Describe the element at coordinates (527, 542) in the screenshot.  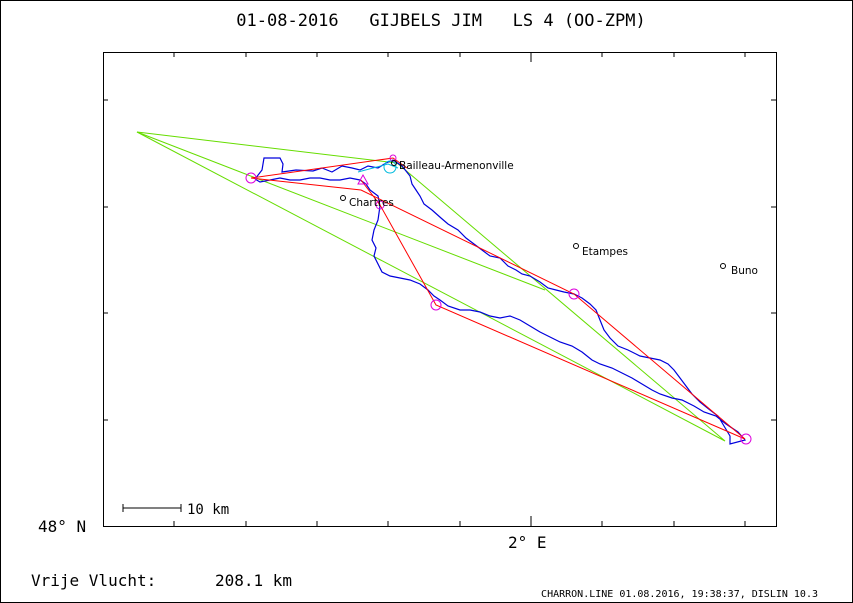
I see `longitude-label: 2° E` at that location.